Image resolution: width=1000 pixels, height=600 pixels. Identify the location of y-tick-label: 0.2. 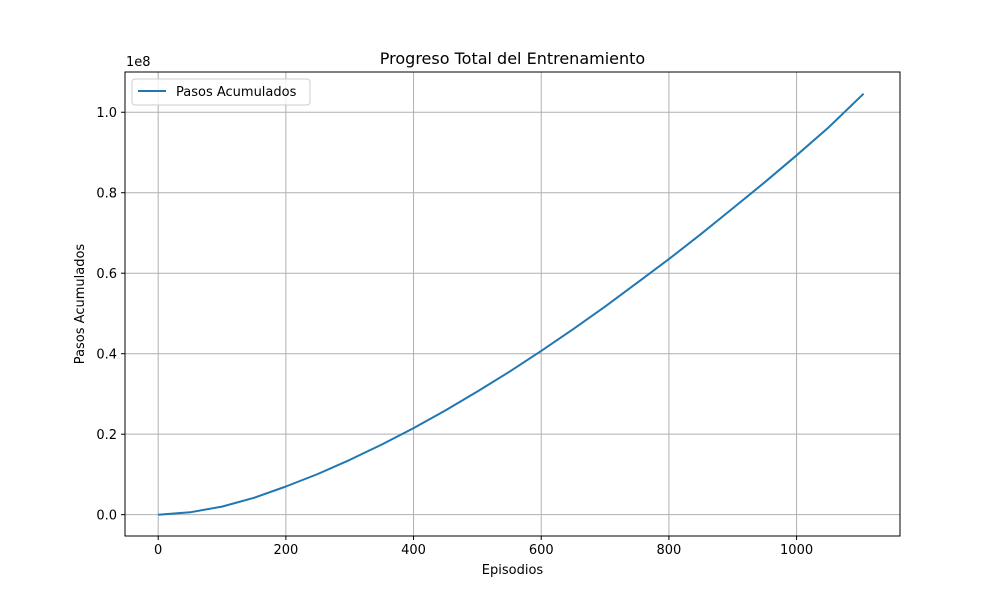
(106, 435).